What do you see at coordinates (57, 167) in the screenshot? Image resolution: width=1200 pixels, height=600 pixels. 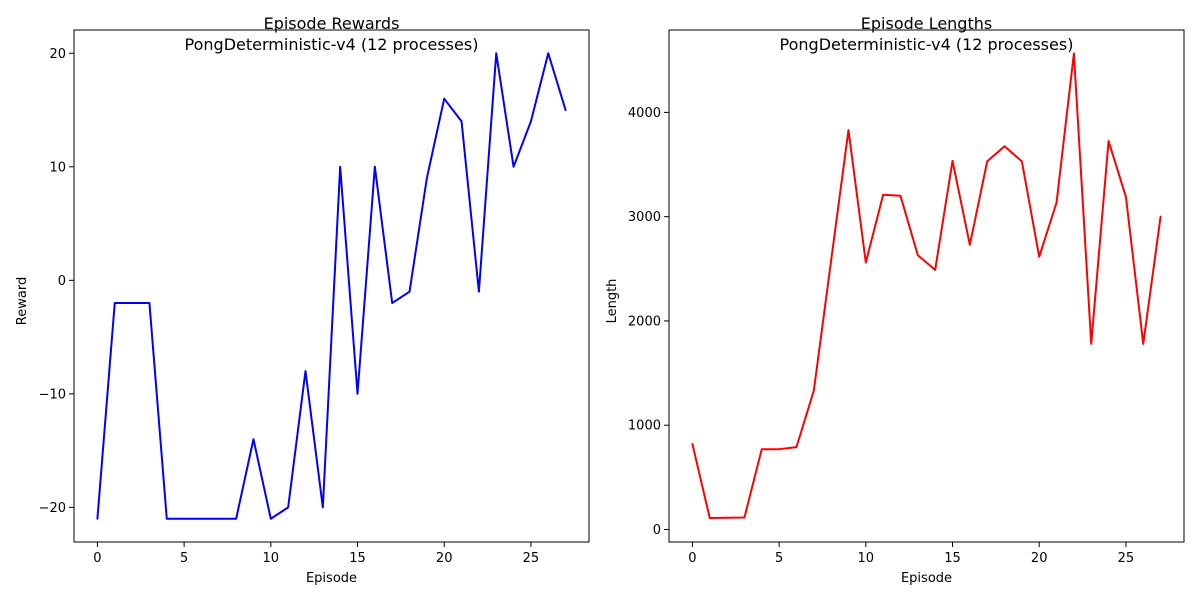 I see `rewards-y-tick-label: 10` at bounding box center [57, 167].